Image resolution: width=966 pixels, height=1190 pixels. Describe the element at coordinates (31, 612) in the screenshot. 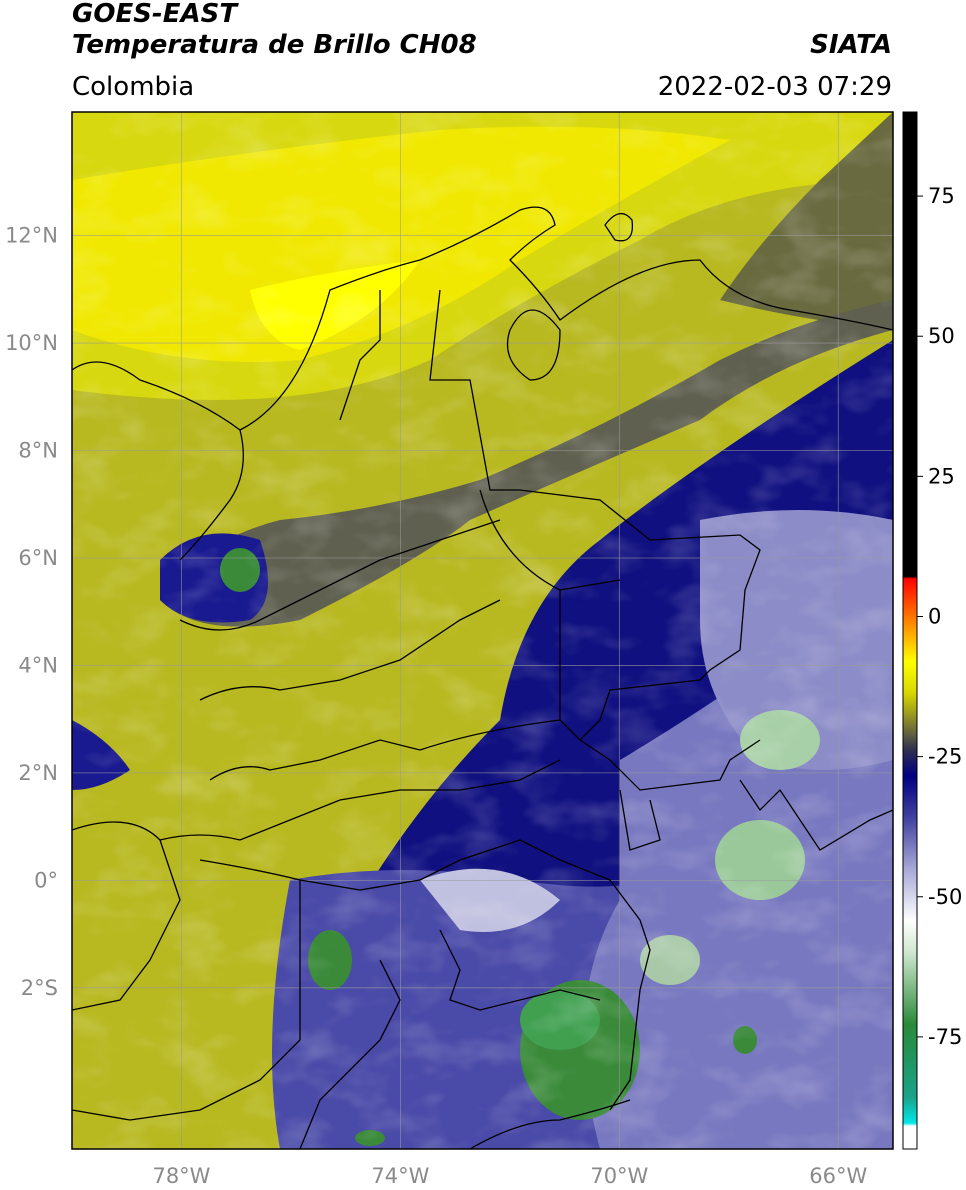

I see `latitude-labels: 12°N 10°N 8°N 6°N 4°N 2°N 0° 2°S` at that location.